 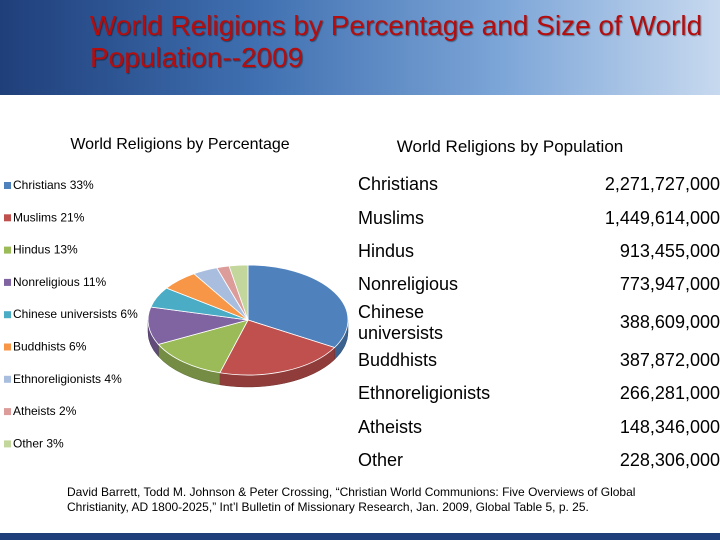 I want to click on table-row: Muslims 1,449,614,000, so click(x=539, y=217).